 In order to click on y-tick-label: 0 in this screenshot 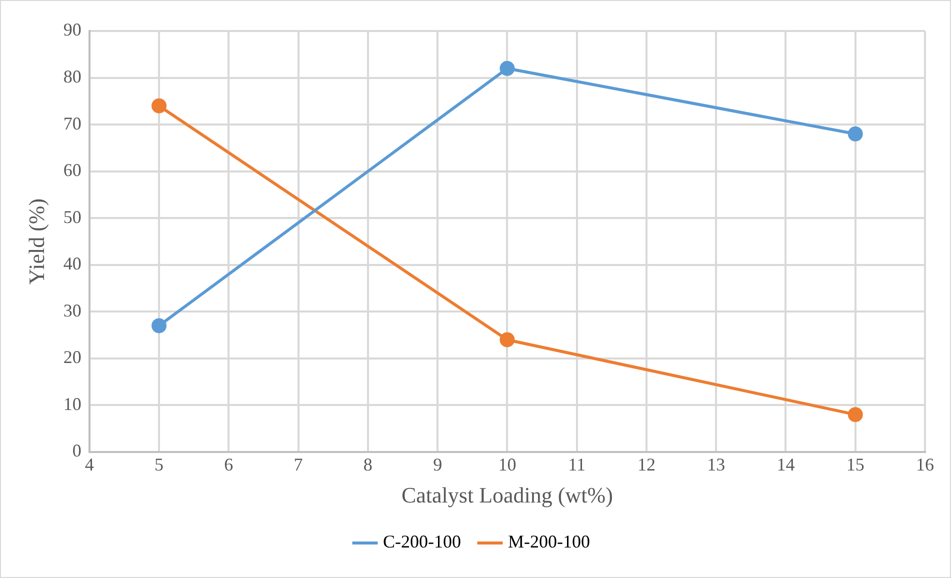, I will do `click(77, 450)`.